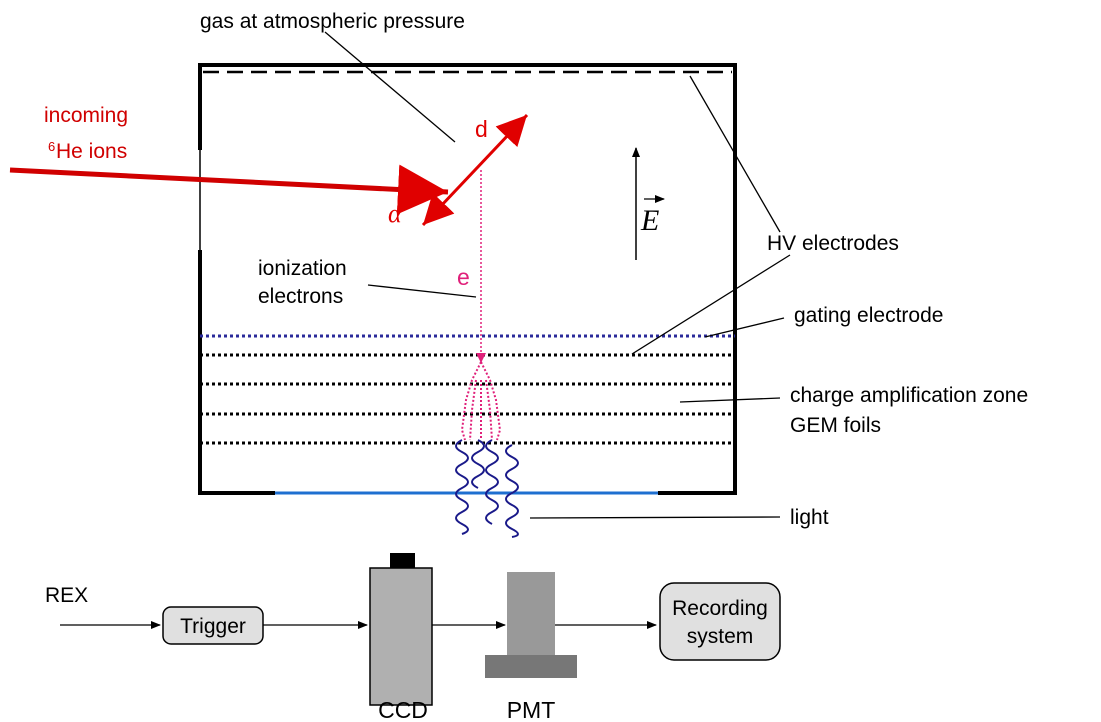  I want to click on gas-label: gas at atmospheric pressure, so click(332, 21).